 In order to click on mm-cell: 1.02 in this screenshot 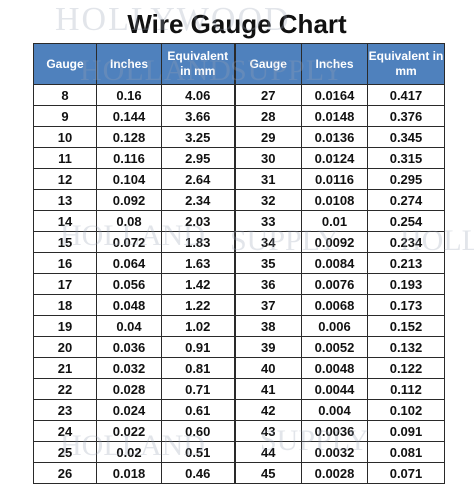, I will do `click(198, 326)`.